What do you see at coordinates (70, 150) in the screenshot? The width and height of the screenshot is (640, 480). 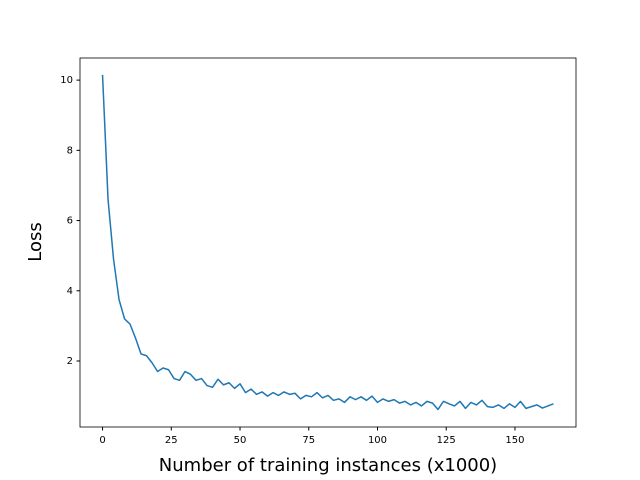 I see `y-tick-label: 8` at bounding box center [70, 150].